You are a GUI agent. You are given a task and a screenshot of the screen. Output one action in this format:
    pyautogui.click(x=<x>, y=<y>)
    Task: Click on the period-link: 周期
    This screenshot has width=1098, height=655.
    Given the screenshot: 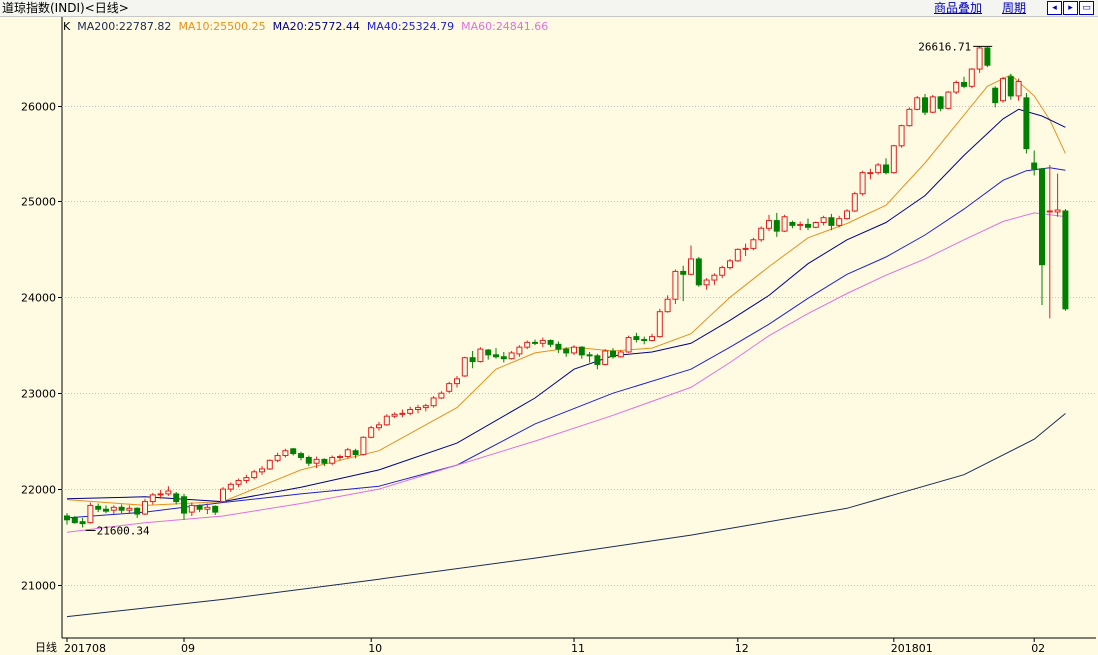 What is the action you would take?
    pyautogui.click(x=1014, y=8)
    